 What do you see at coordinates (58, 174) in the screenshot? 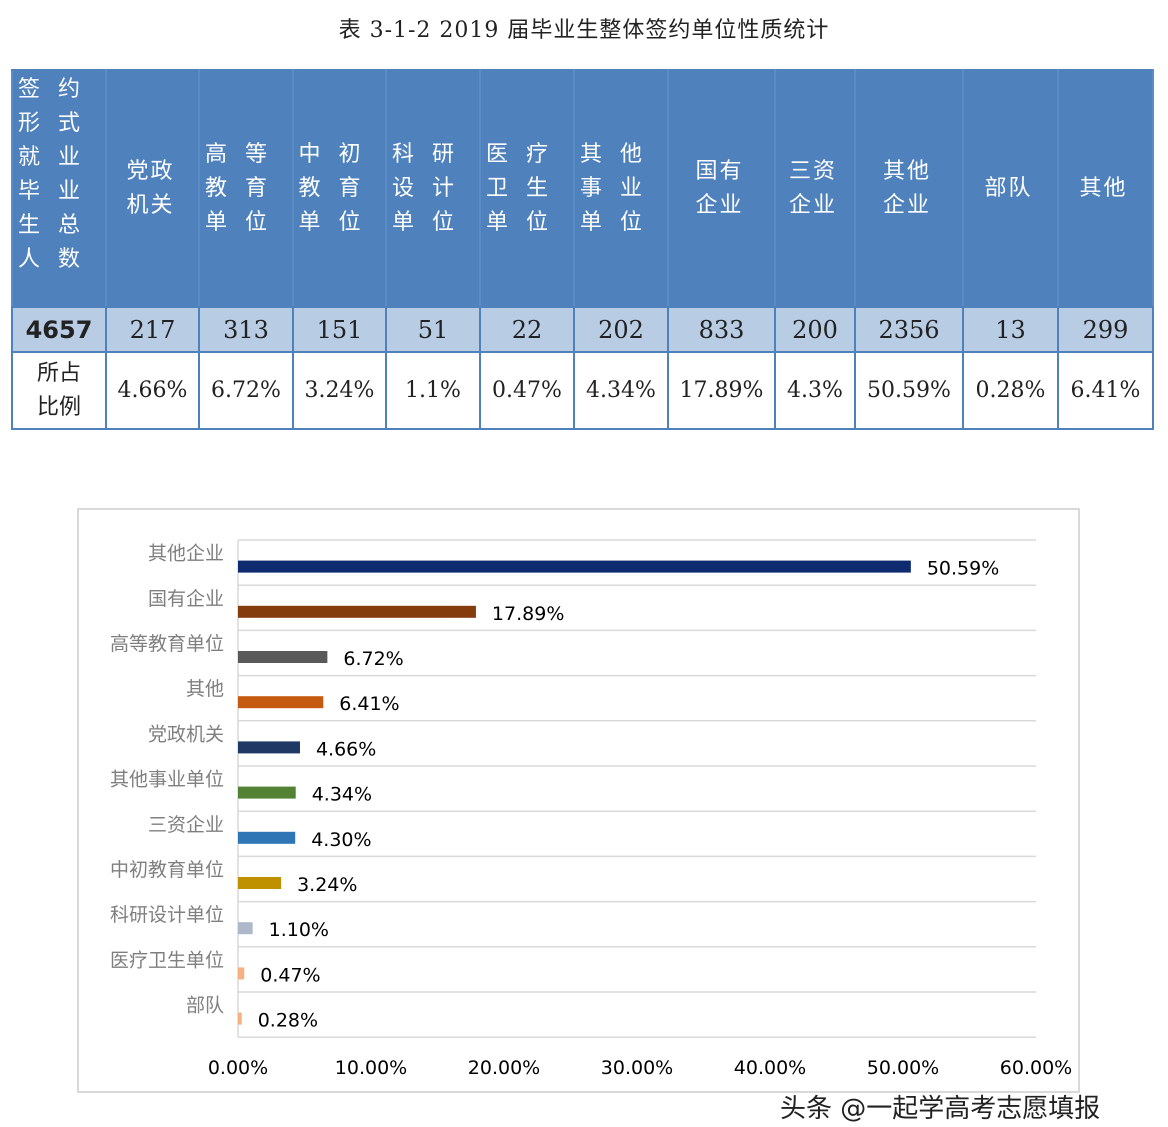
I see `header-label: 签约形式就业毕业生总人数` at bounding box center [58, 174].